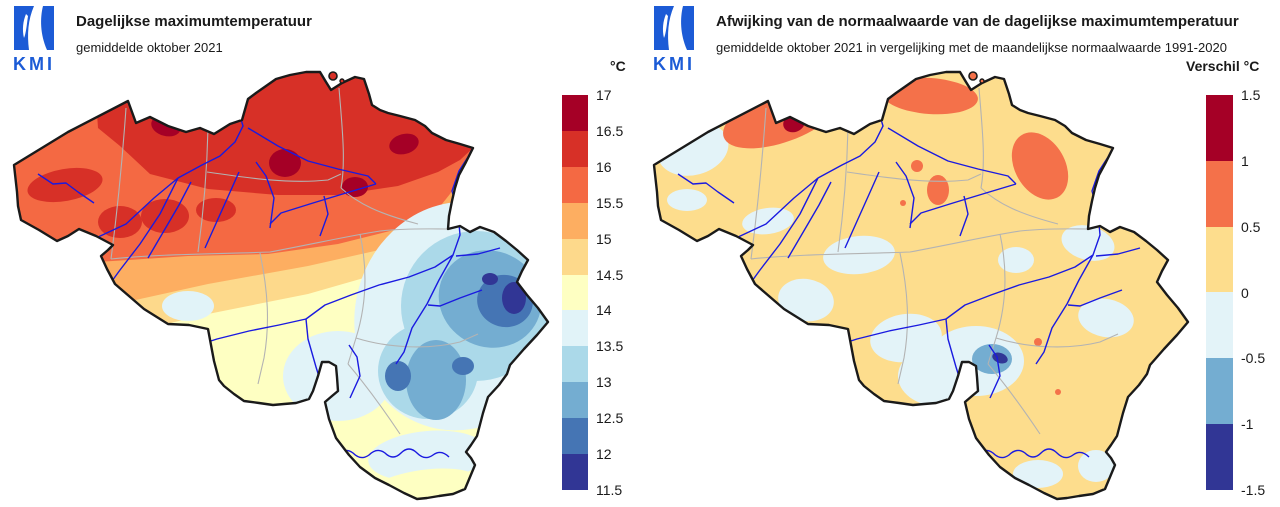  What do you see at coordinates (609, 490) in the screenshot?
I see `legend-tick: 11.5` at bounding box center [609, 490].